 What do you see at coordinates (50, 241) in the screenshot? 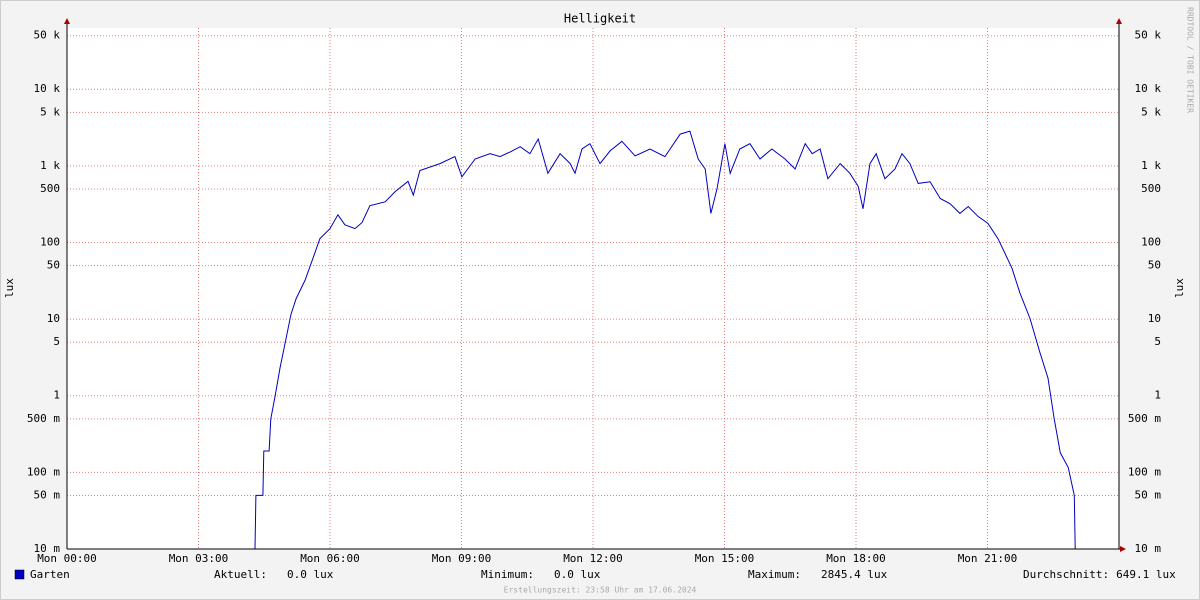
I see `y-tick-label: 100` at bounding box center [50, 241].